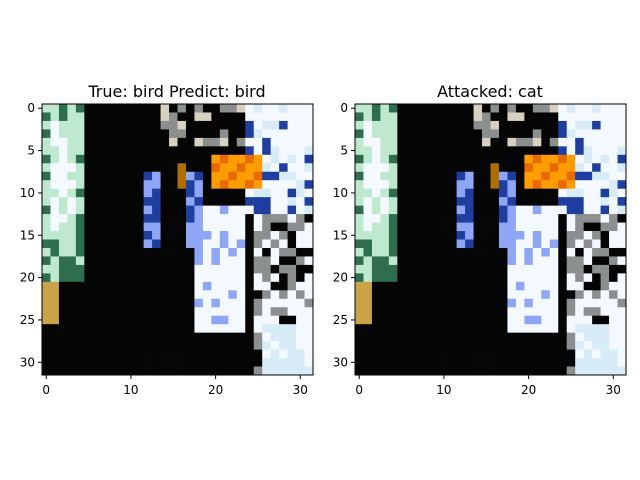 This screenshot has width=640, height=480. I want to click on attacked-y-ticks: 0 5 10 15 20 25 30, so click(344, 235).